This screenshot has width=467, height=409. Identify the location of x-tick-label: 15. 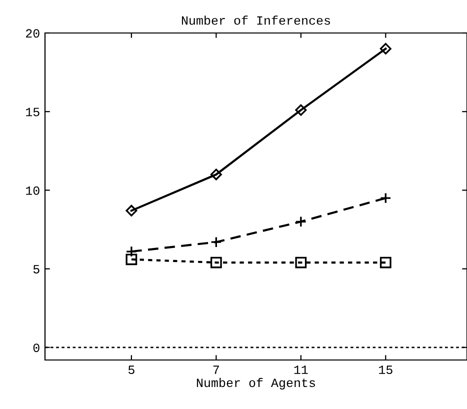
(385, 370).